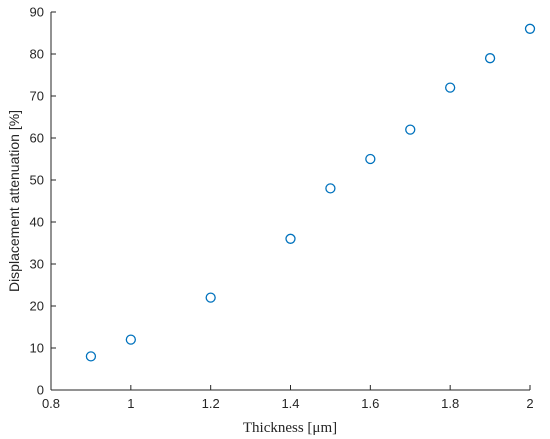  Describe the element at coordinates (37, 264) in the screenshot. I see `y-tick-label: 30` at that location.